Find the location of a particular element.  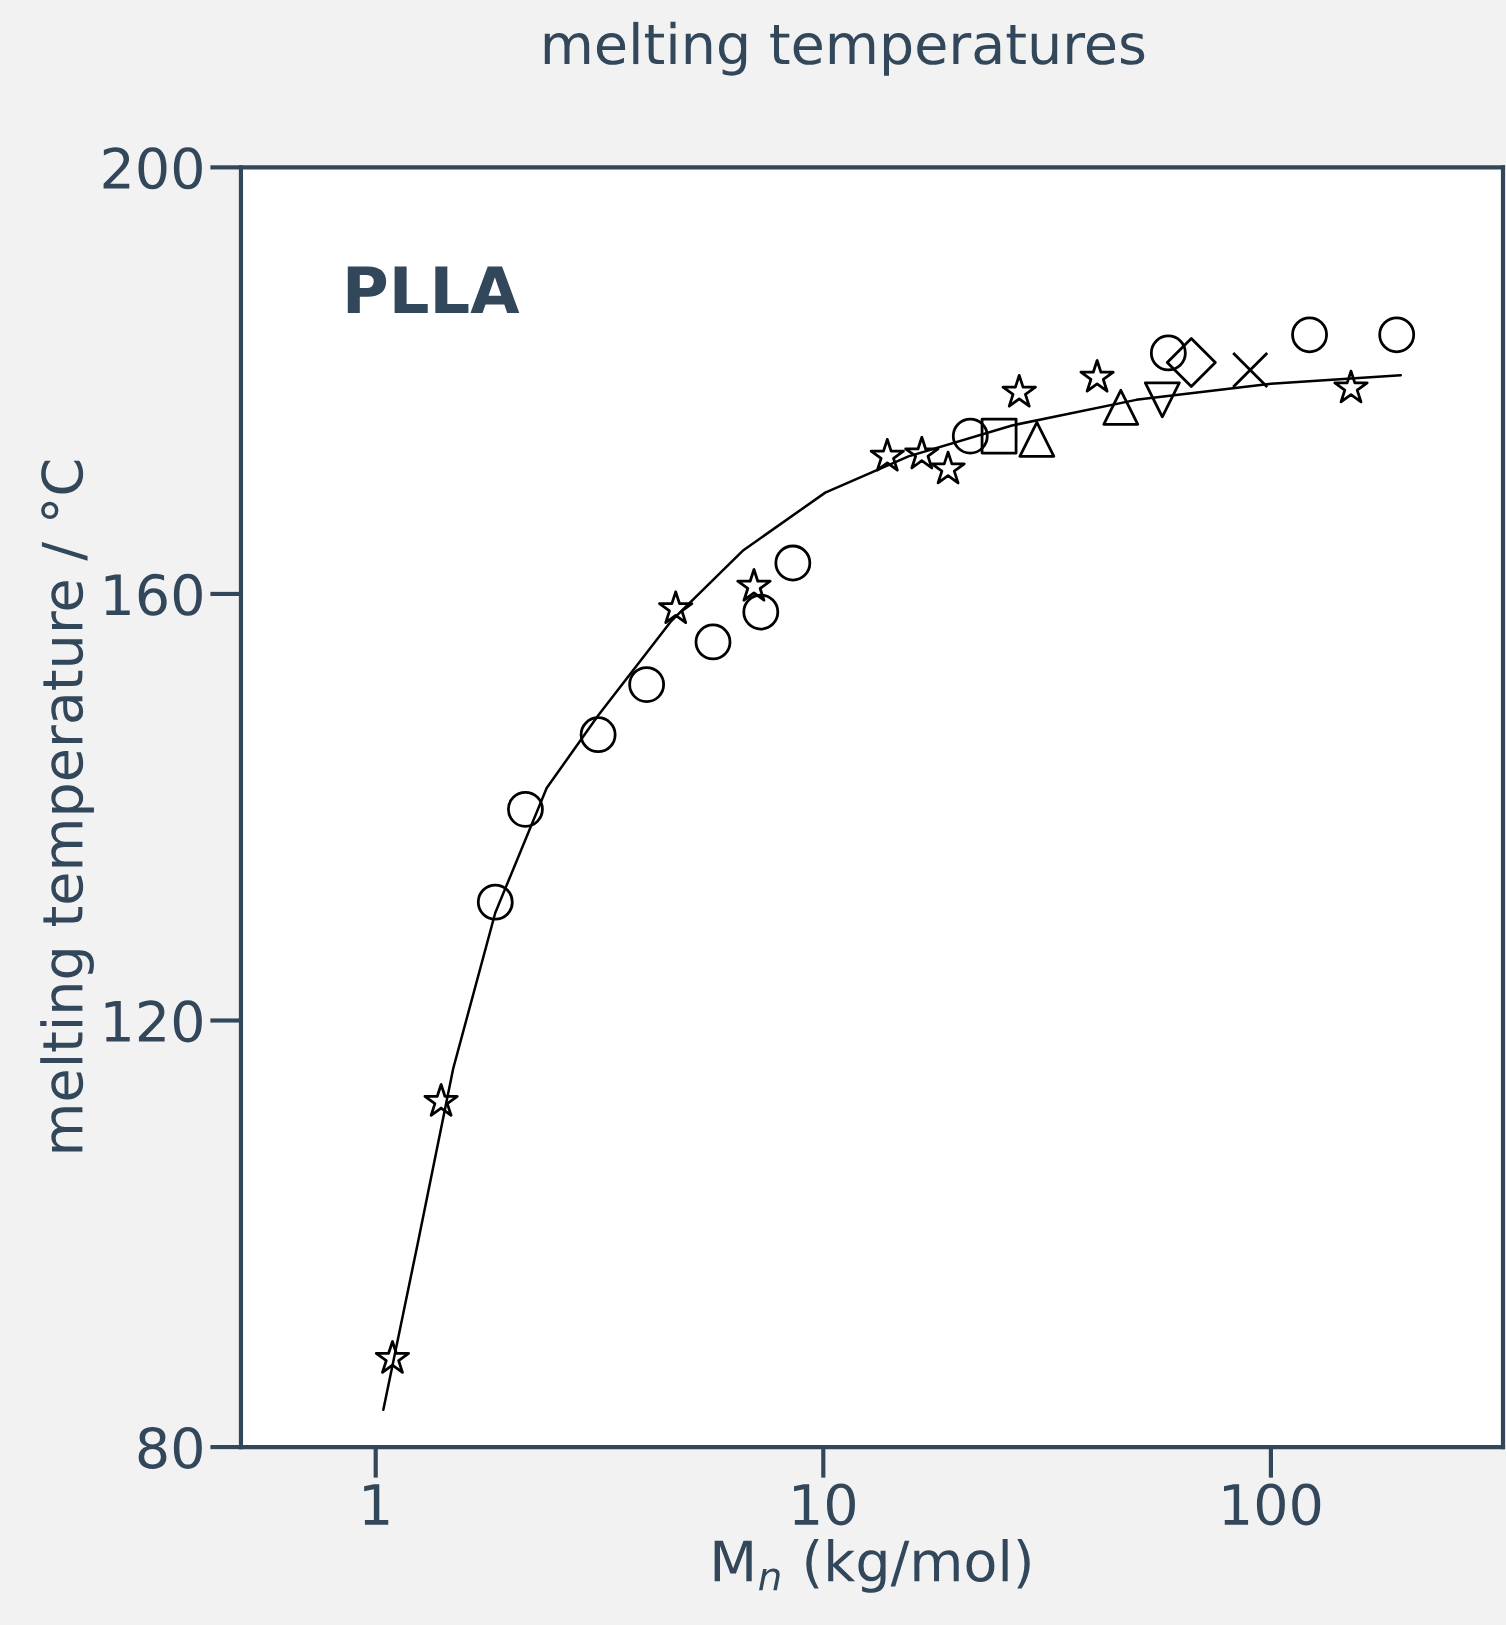

y-tick-label: 200 is located at coordinates (152, 168).